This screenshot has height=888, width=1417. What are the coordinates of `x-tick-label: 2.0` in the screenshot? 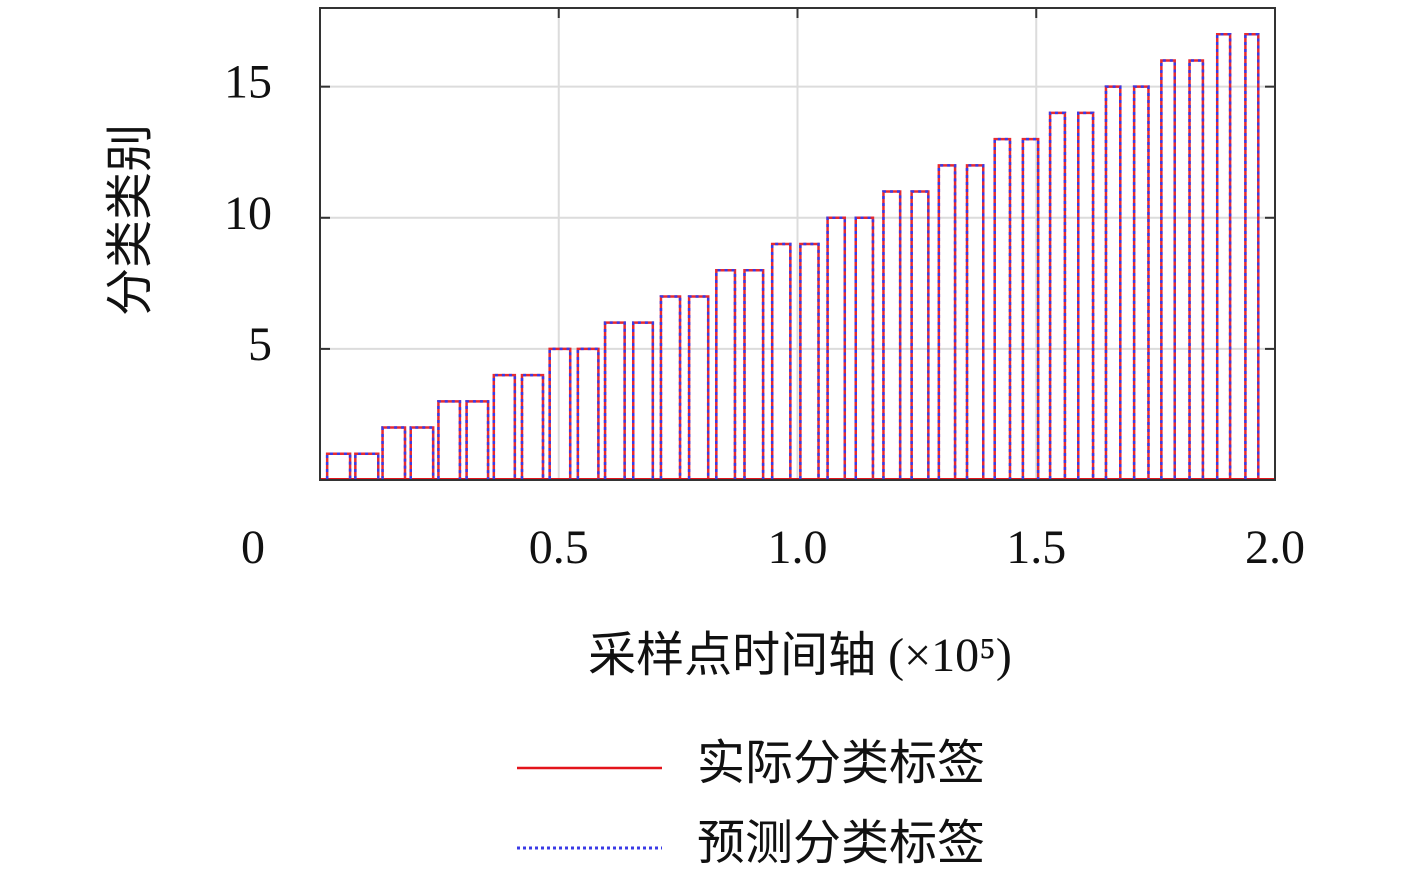 It's located at (1275, 547).